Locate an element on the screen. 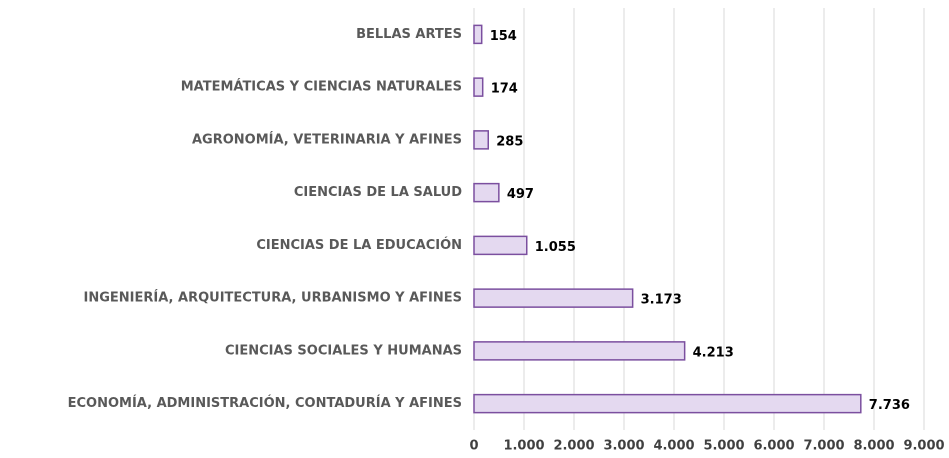 This screenshot has width=949, height=458. x-tick-label: 0 is located at coordinates (473, 446).